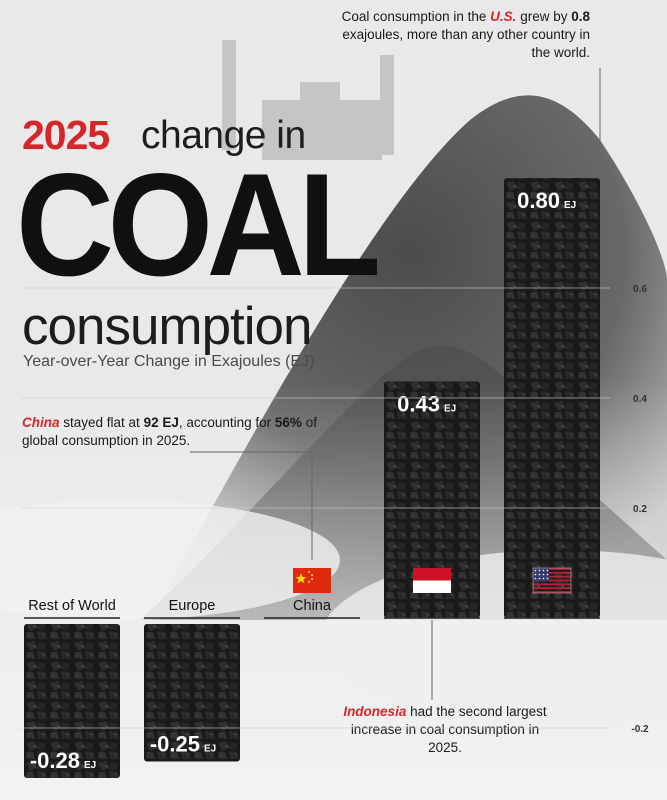 Image resolution: width=667 pixels, height=800 pixels. Describe the element at coordinates (175, 744) in the screenshot. I see `value-label-europe: -0.25` at that location.